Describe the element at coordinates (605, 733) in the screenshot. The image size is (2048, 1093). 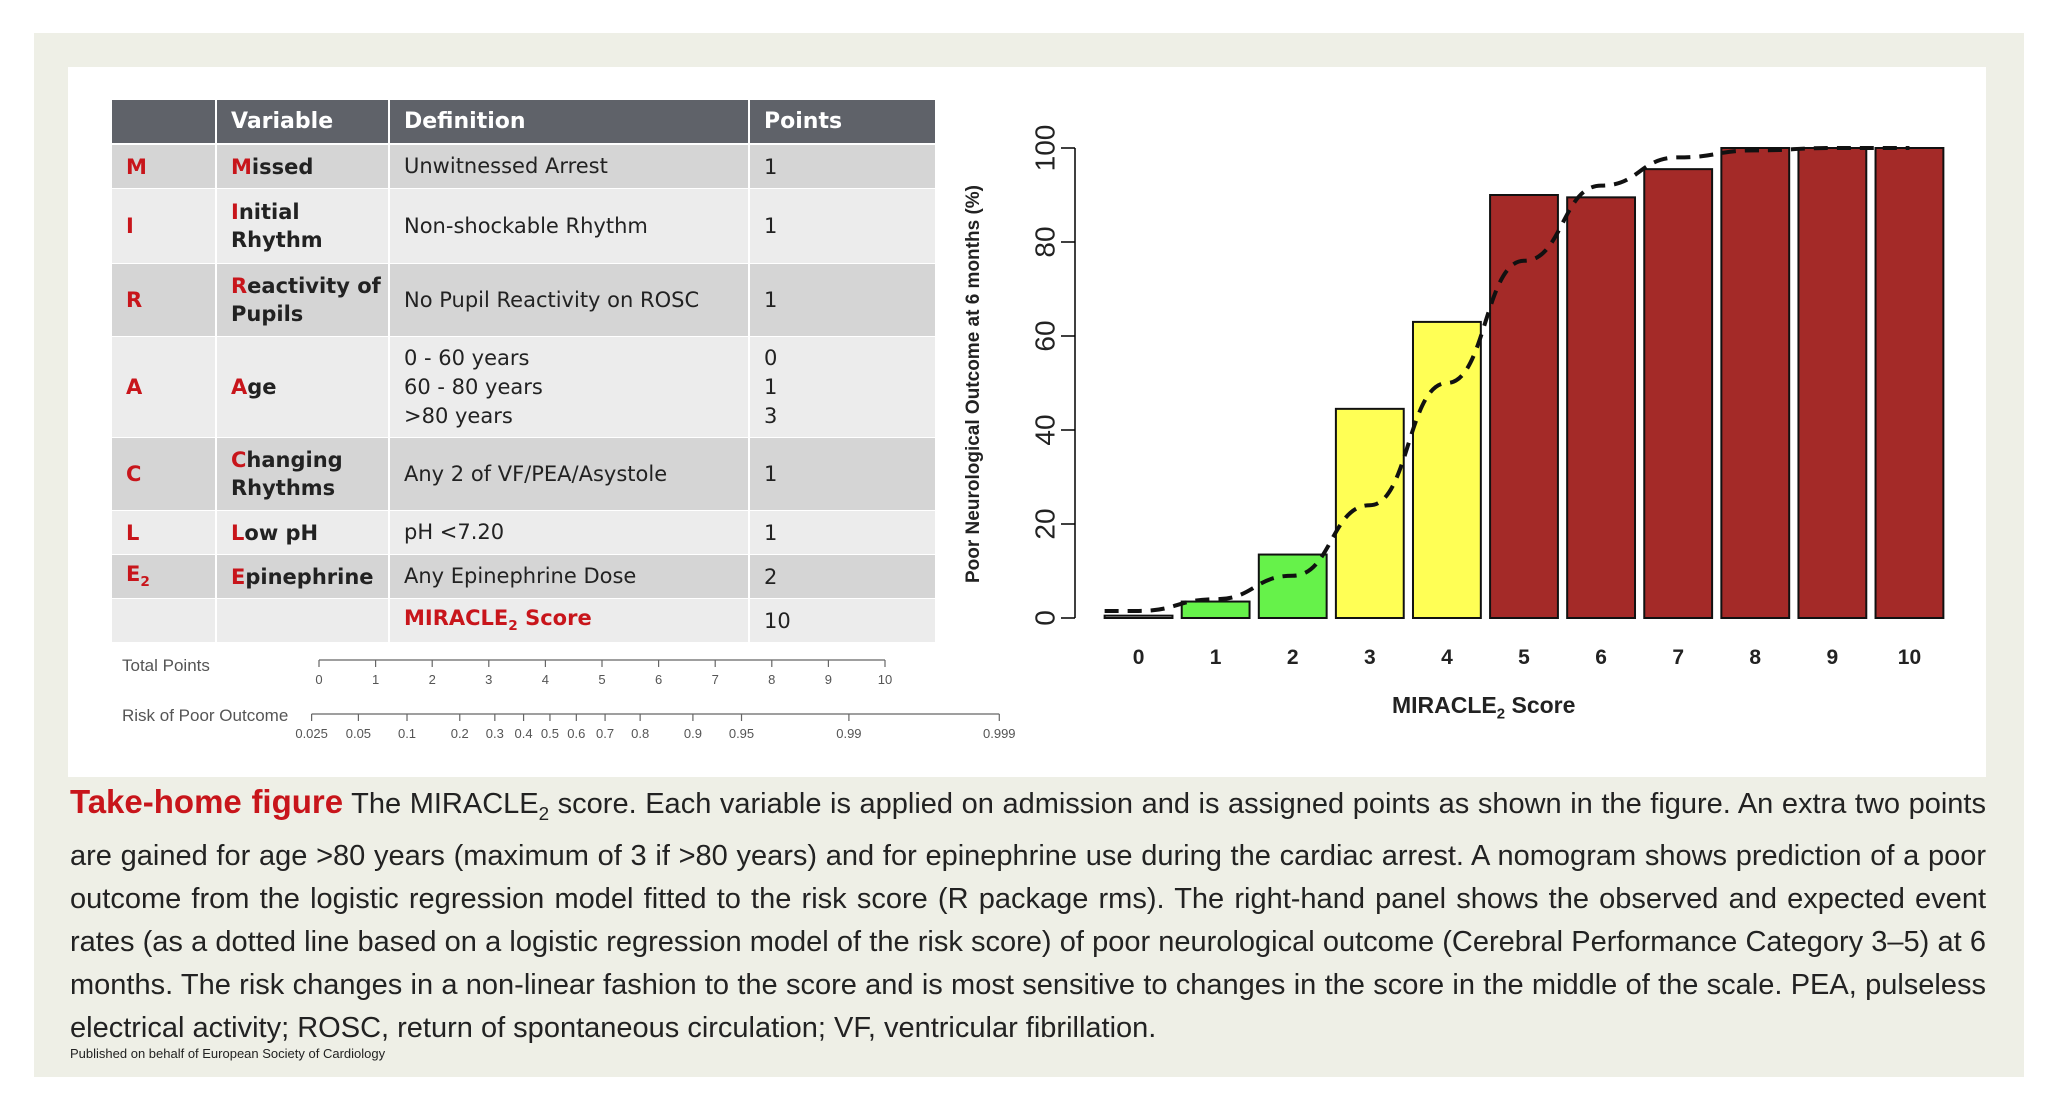
I see `nomogram-risk-tick-label: 0.7` at that location.